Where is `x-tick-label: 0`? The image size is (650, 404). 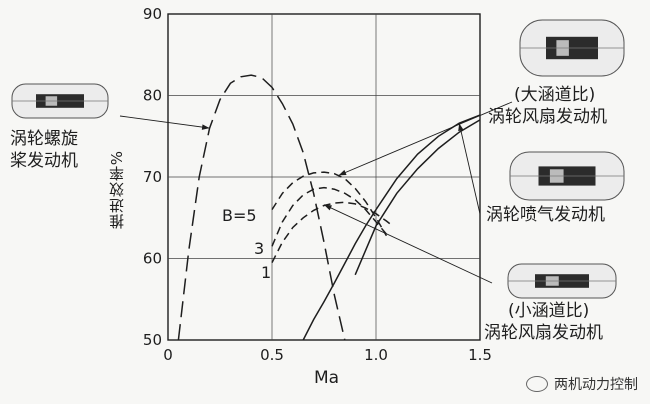
x-tick-label: 0 is located at coordinates (168, 355).